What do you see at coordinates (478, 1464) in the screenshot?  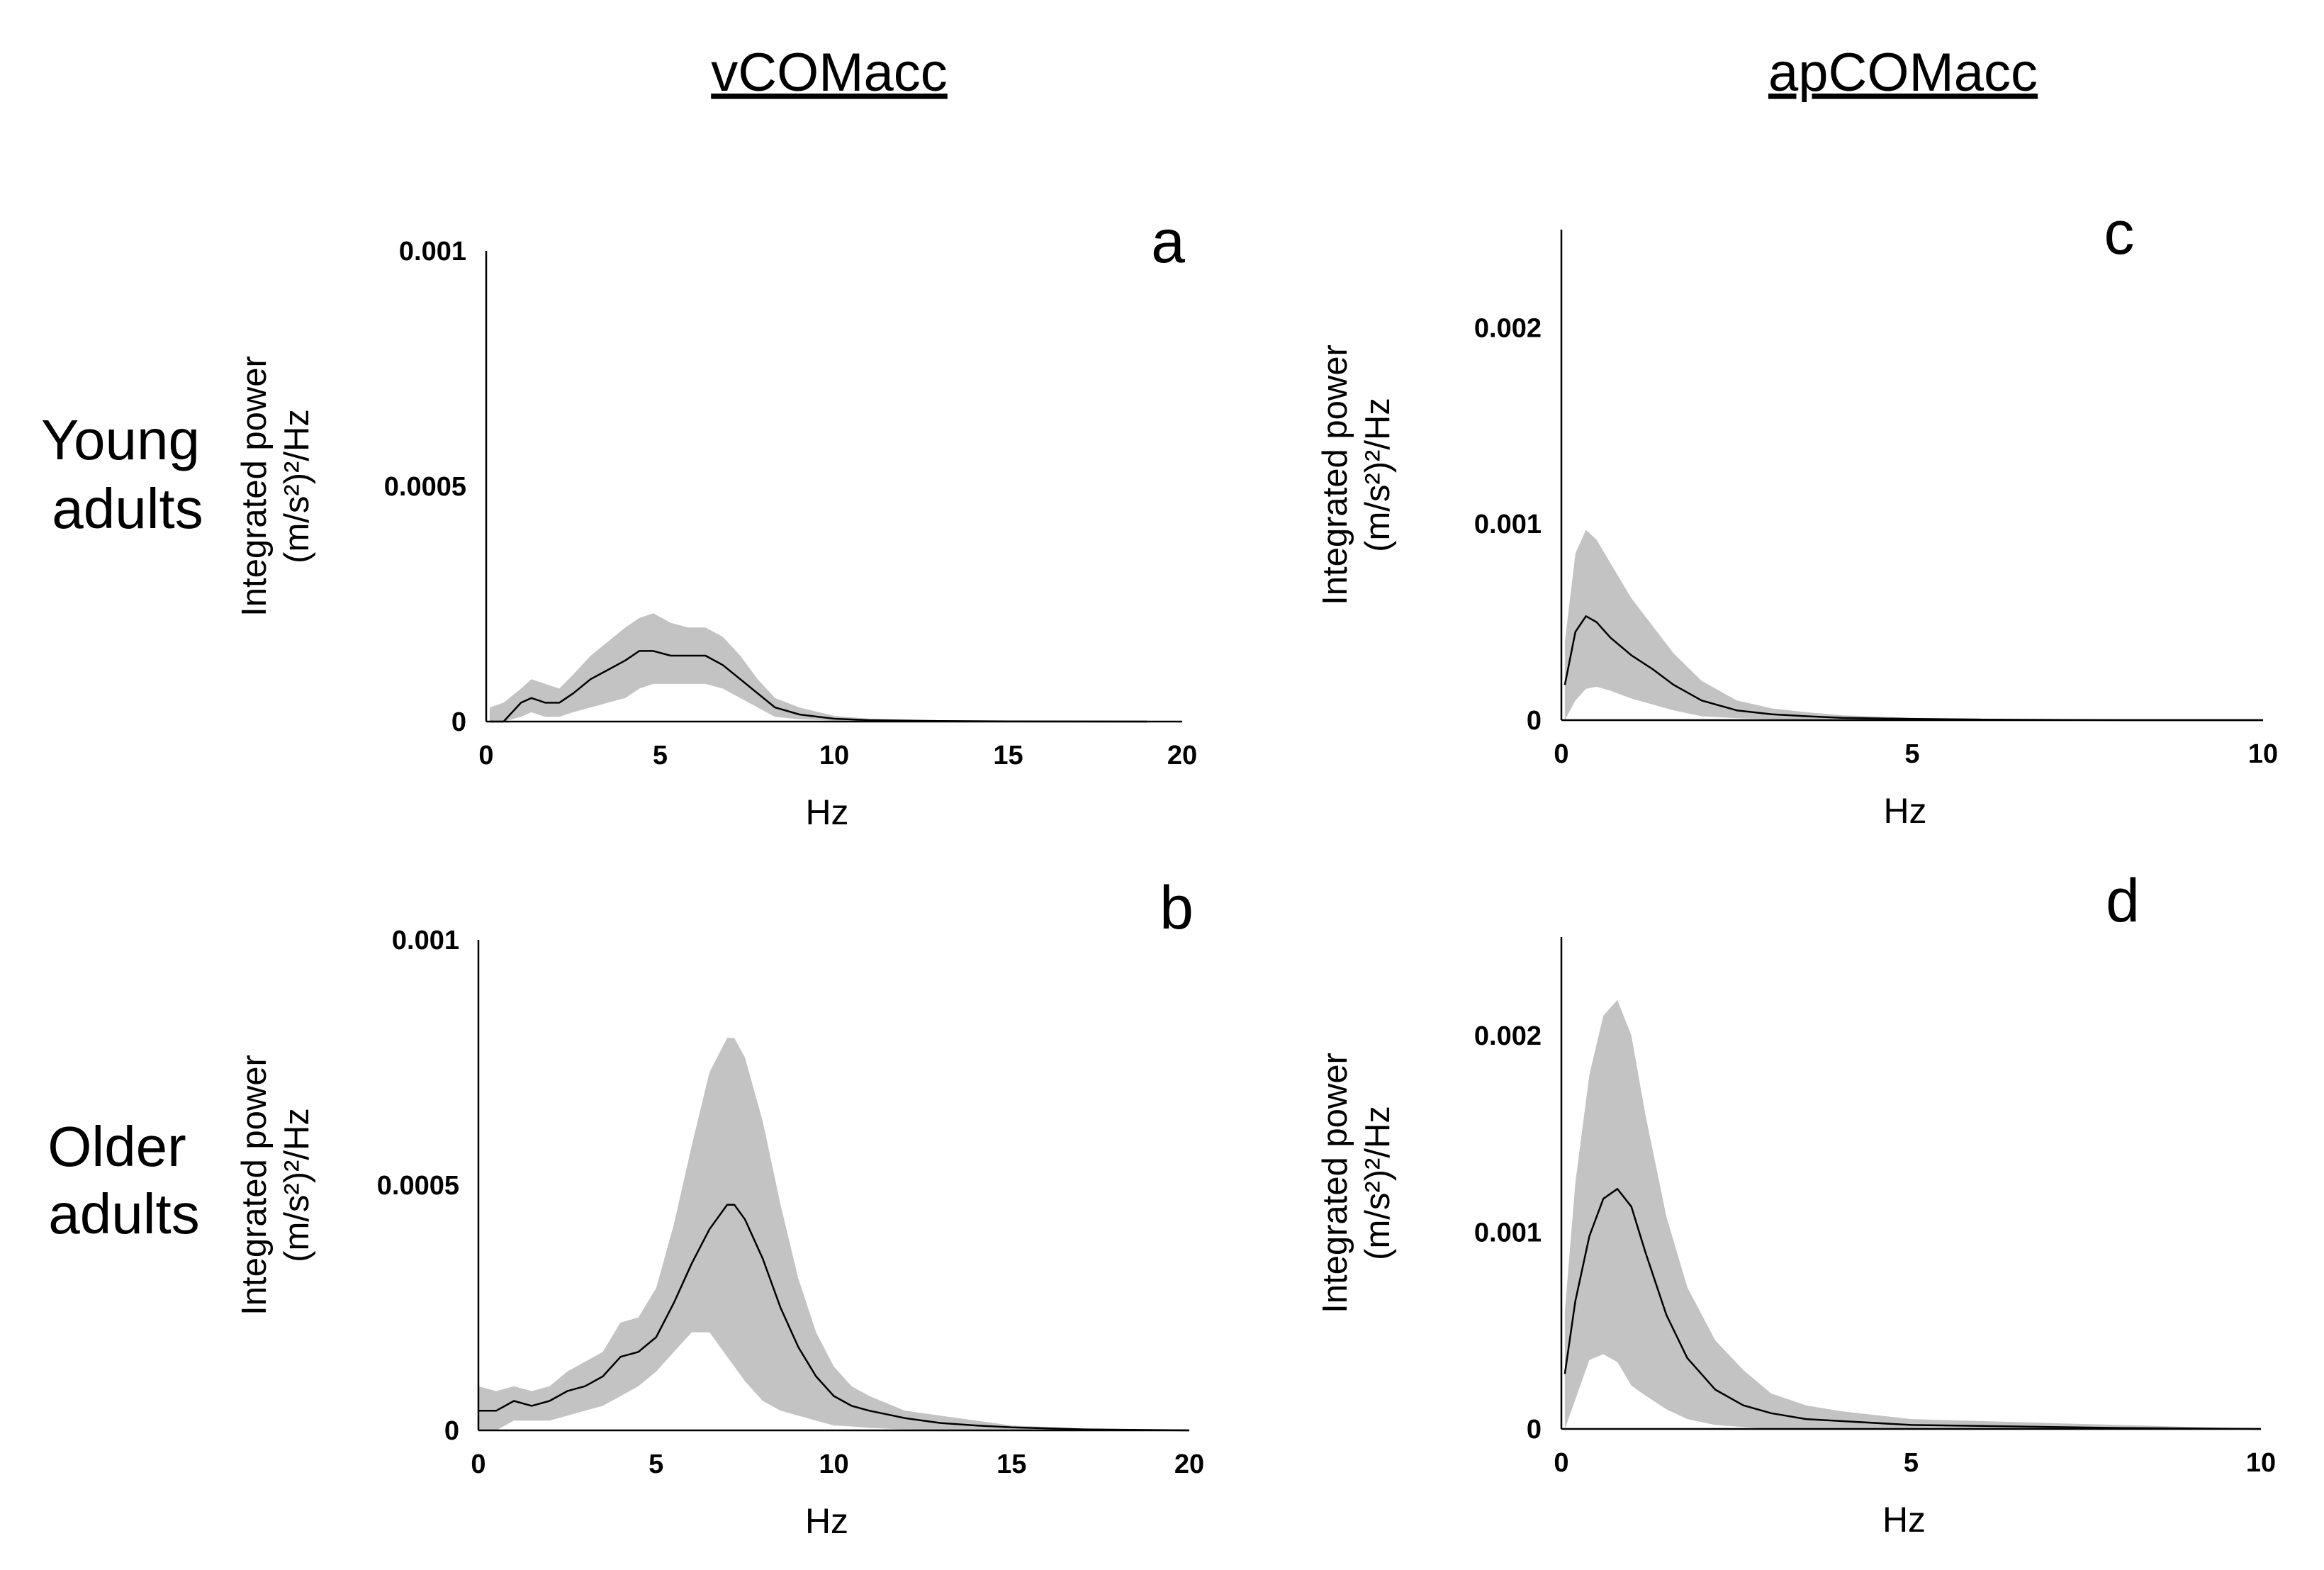 I see `x-tick-label-b-0: 0` at bounding box center [478, 1464].